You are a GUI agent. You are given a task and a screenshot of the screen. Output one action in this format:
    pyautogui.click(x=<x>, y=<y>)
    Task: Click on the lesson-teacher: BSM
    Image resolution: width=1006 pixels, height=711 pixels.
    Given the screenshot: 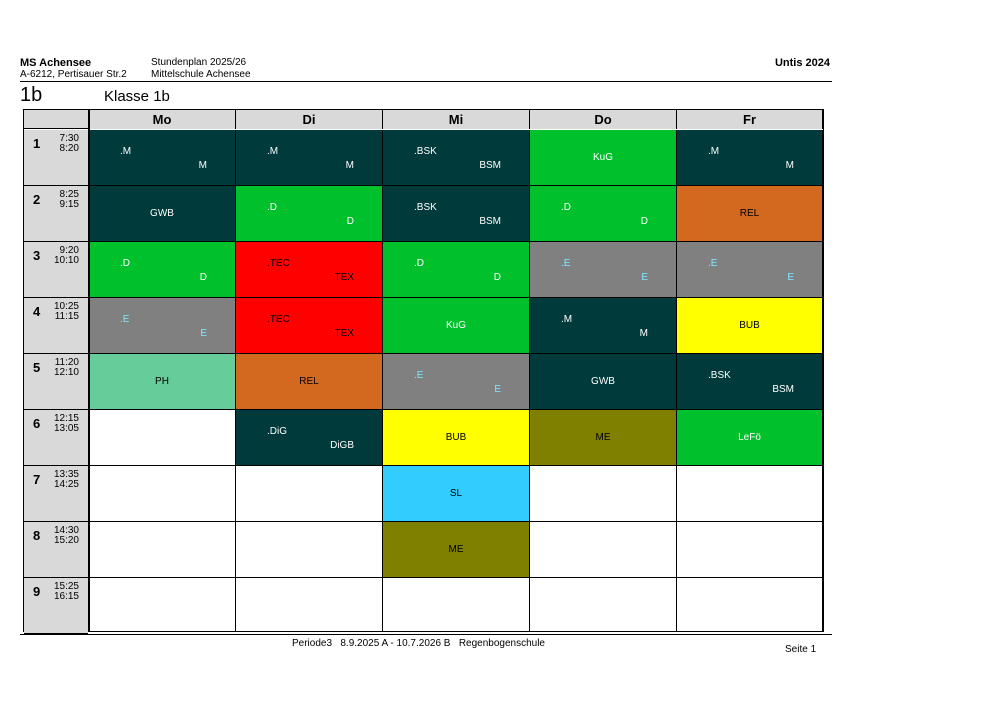 What is the action you would take?
    pyautogui.click(x=490, y=221)
    